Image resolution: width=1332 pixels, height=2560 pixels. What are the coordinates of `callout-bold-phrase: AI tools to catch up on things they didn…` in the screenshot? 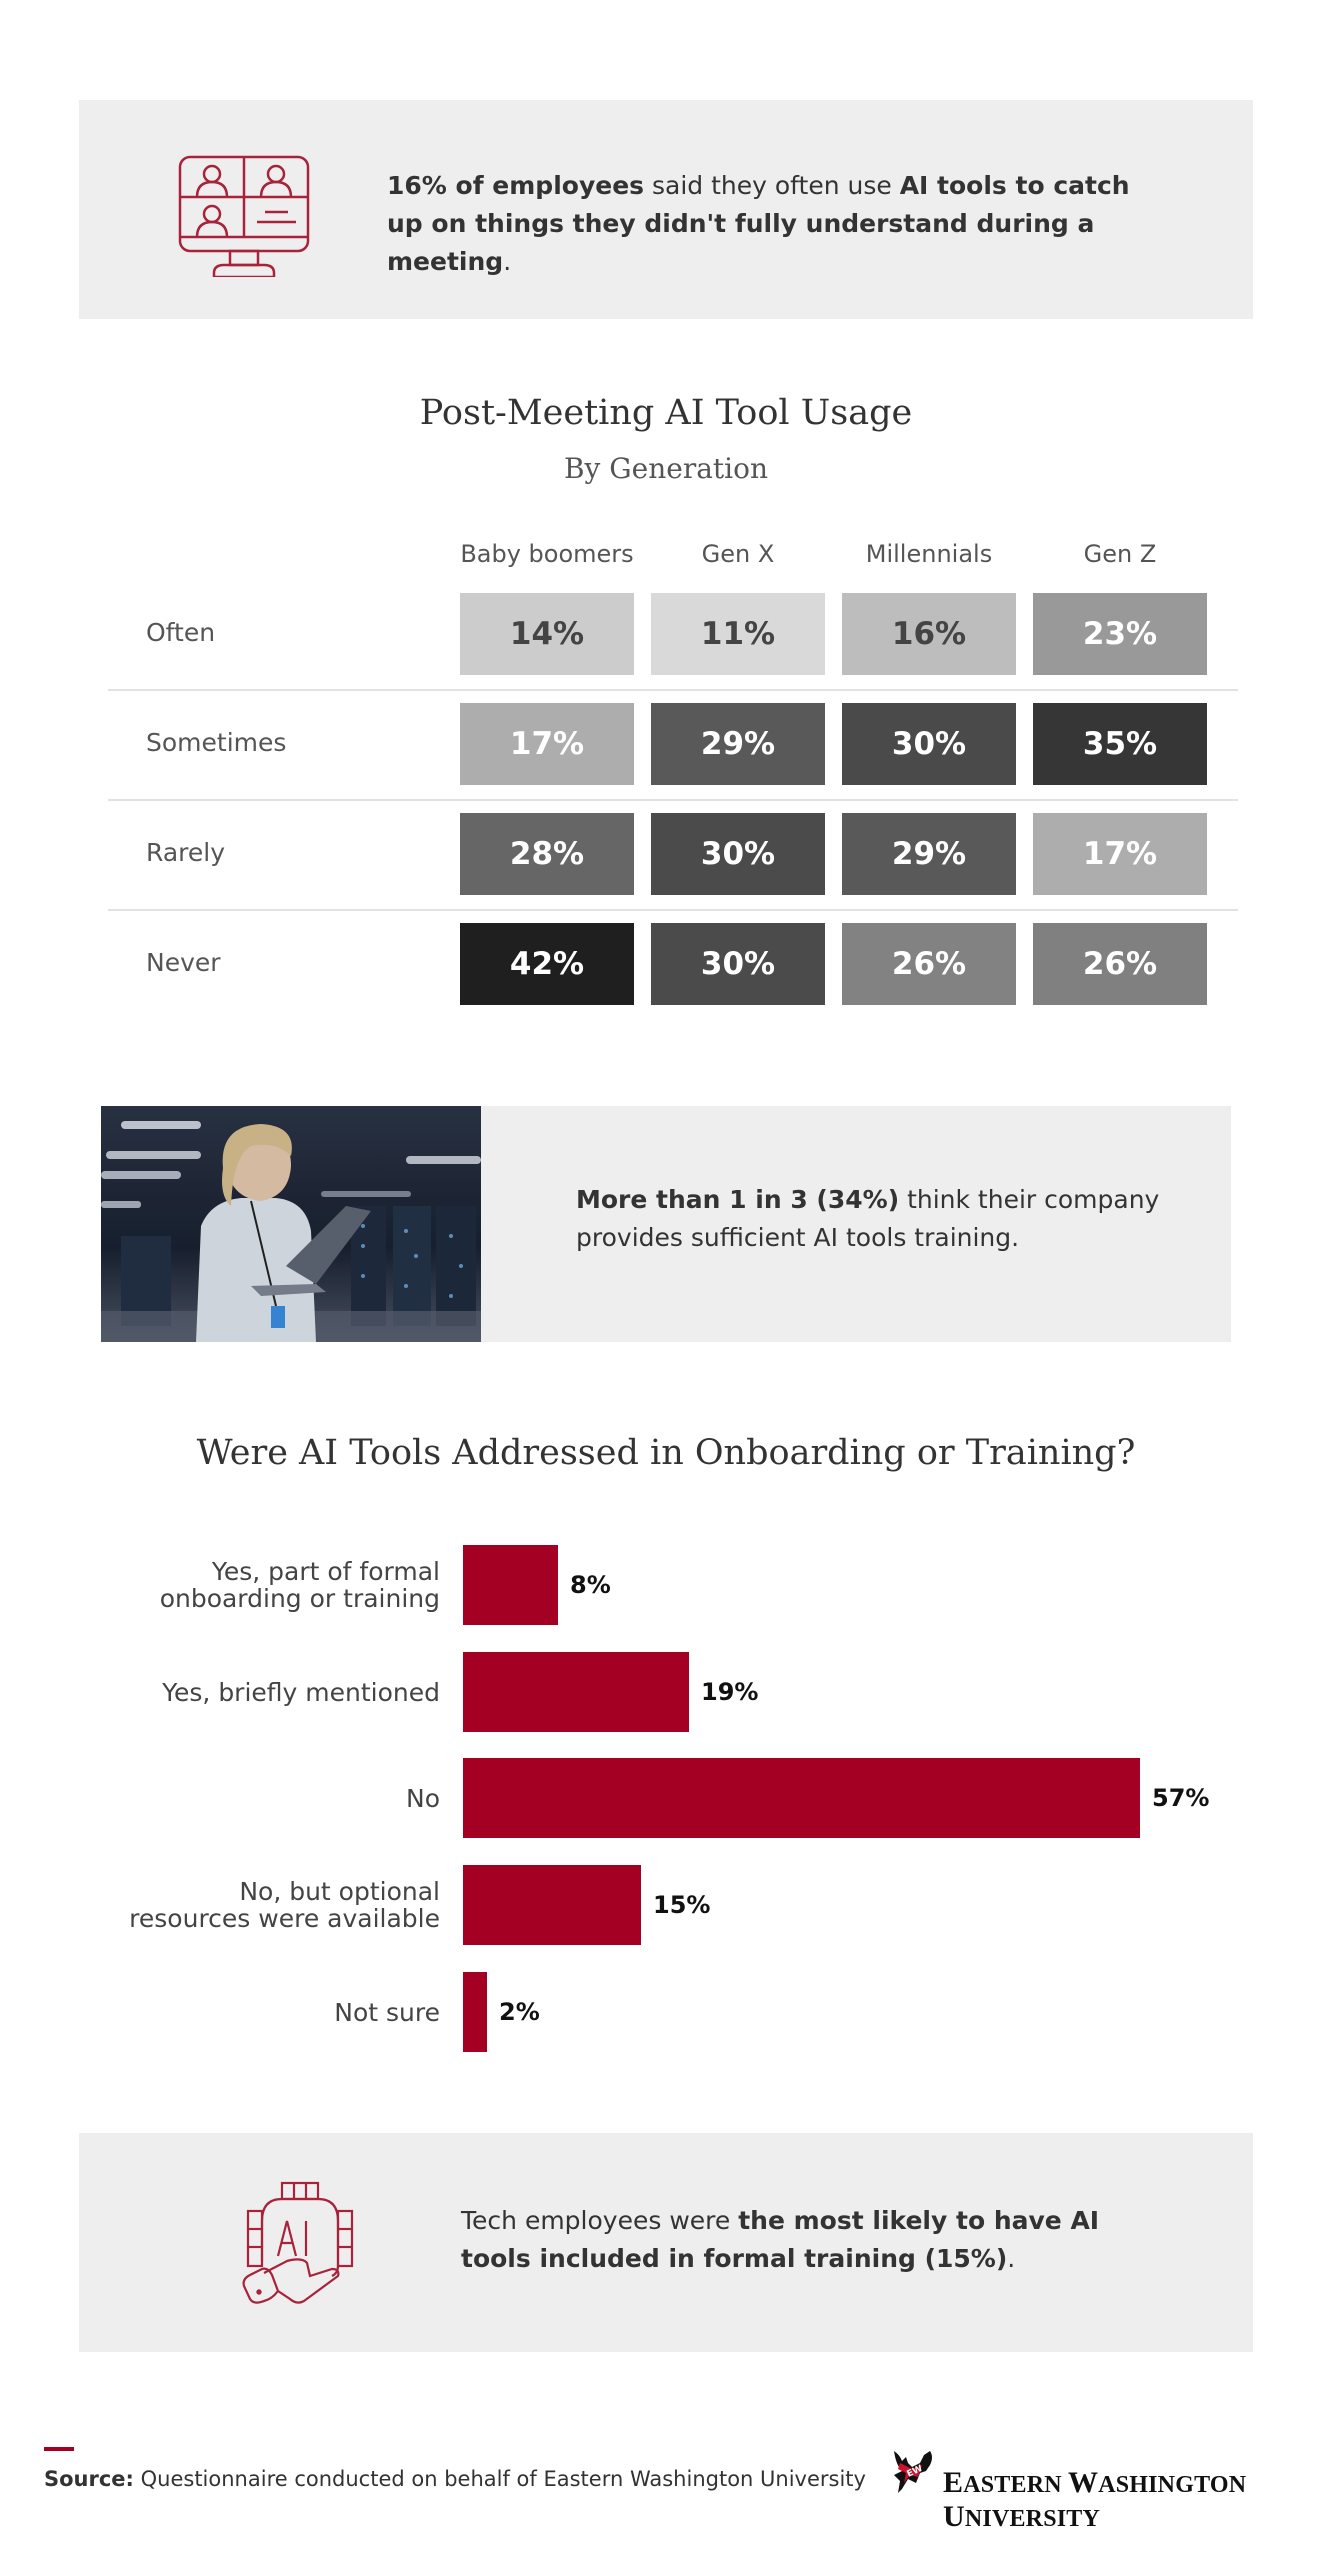 It's located at (758, 223).